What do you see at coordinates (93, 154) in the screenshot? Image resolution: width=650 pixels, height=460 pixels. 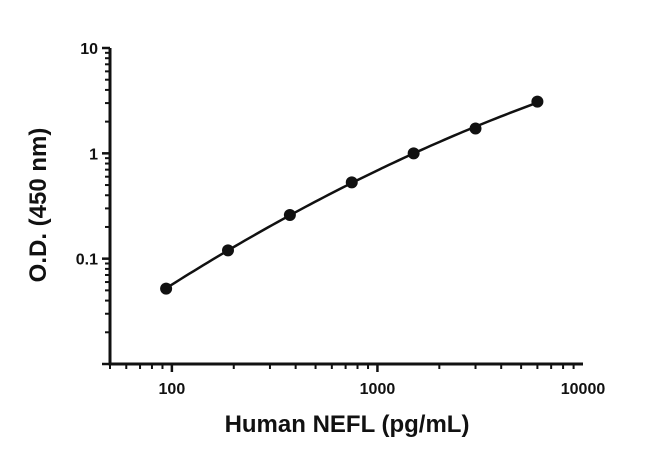 I see `y-tick-label: 1` at bounding box center [93, 154].